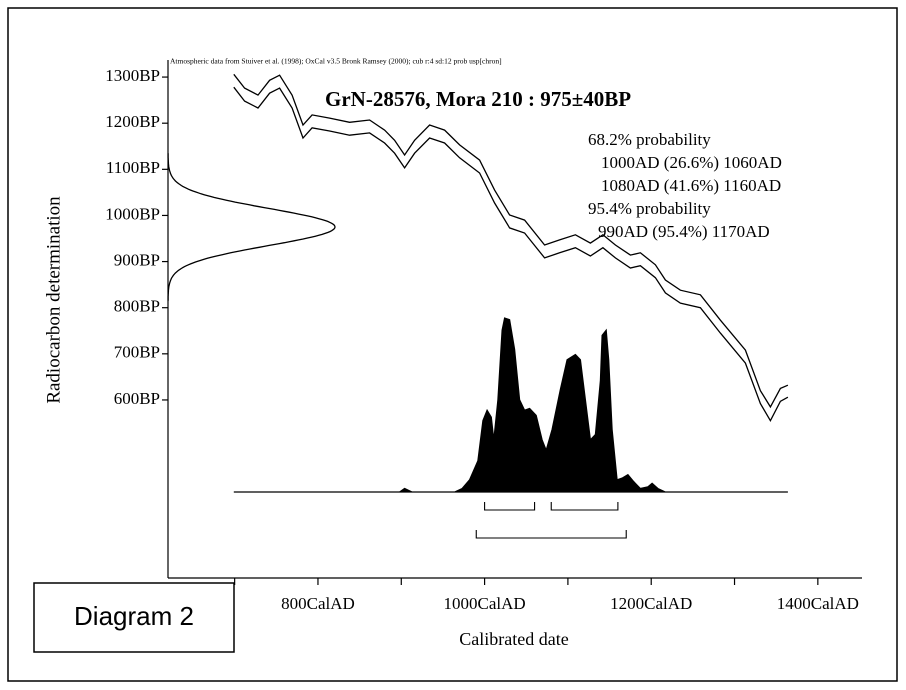 The height and width of the screenshot is (690, 906). I want to click on range-level: 95.4% probability, so click(649, 208).